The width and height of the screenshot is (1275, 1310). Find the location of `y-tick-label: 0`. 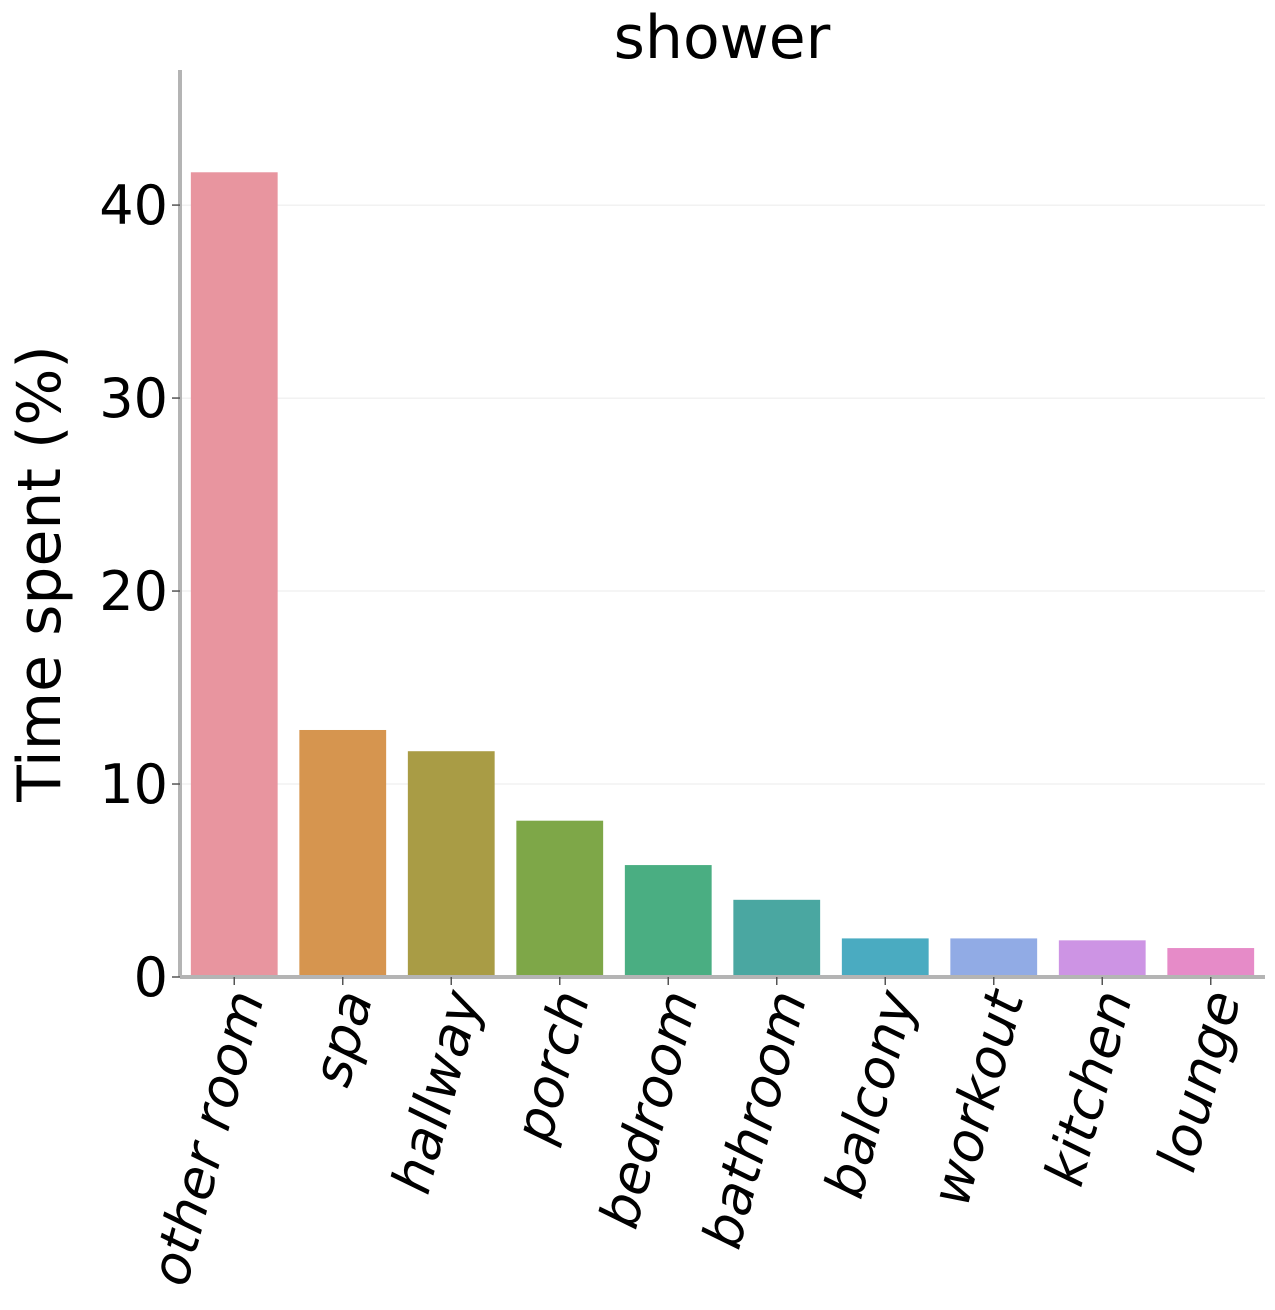

y-tick-label: 0 is located at coordinates (151, 977).